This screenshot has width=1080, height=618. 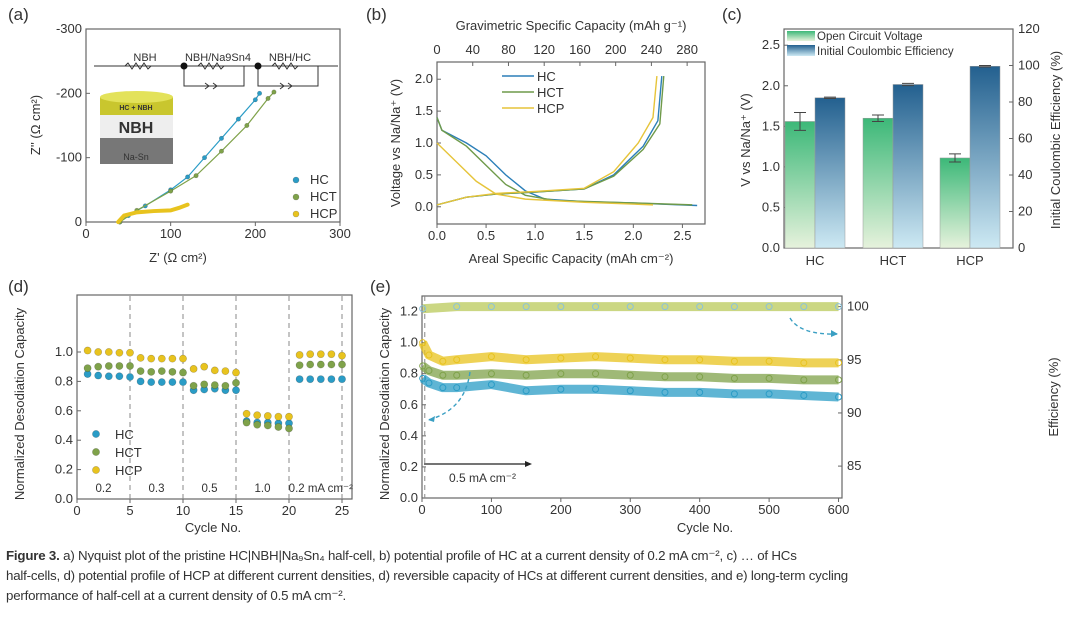 What do you see at coordinates (1053, 396) in the screenshot?
I see `y2-axis-label-e: Efficiency (%)` at bounding box center [1053, 396].